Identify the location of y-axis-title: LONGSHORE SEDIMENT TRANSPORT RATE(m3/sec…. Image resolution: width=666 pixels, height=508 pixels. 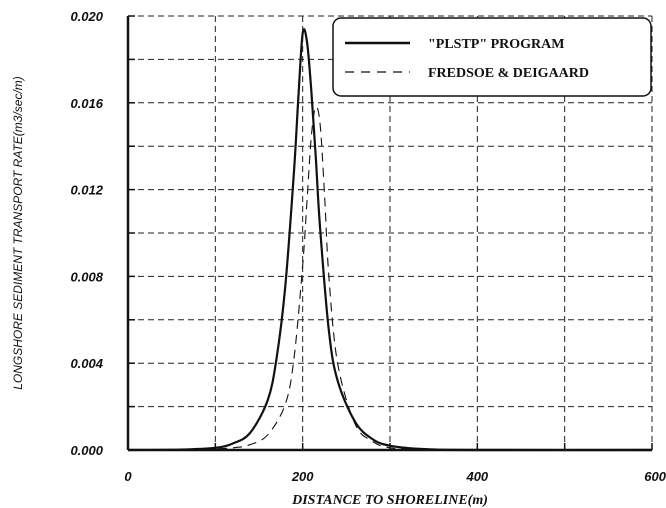
(18, 233).